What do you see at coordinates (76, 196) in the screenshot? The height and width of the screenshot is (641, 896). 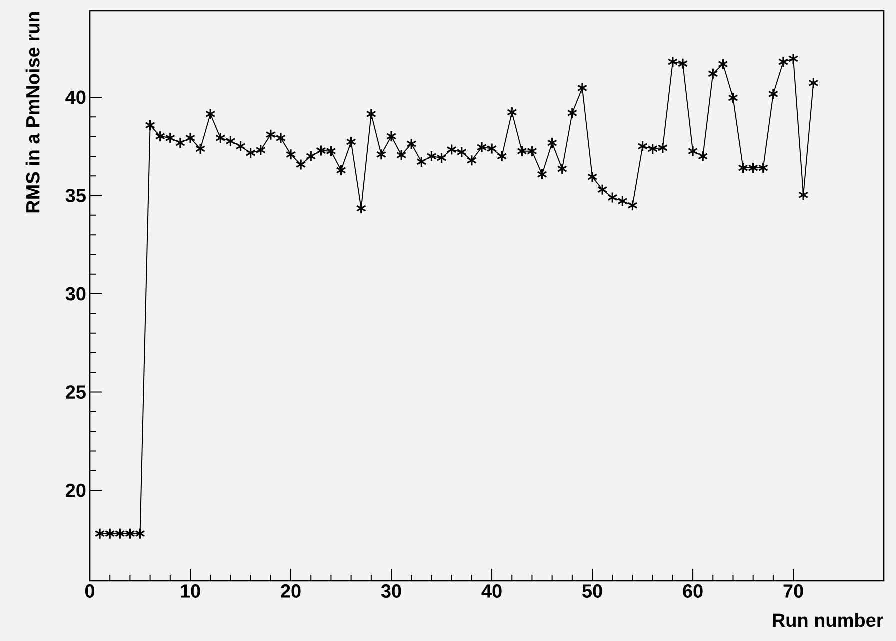 I see `y-tick-label: 35` at bounding box center [76, 196].